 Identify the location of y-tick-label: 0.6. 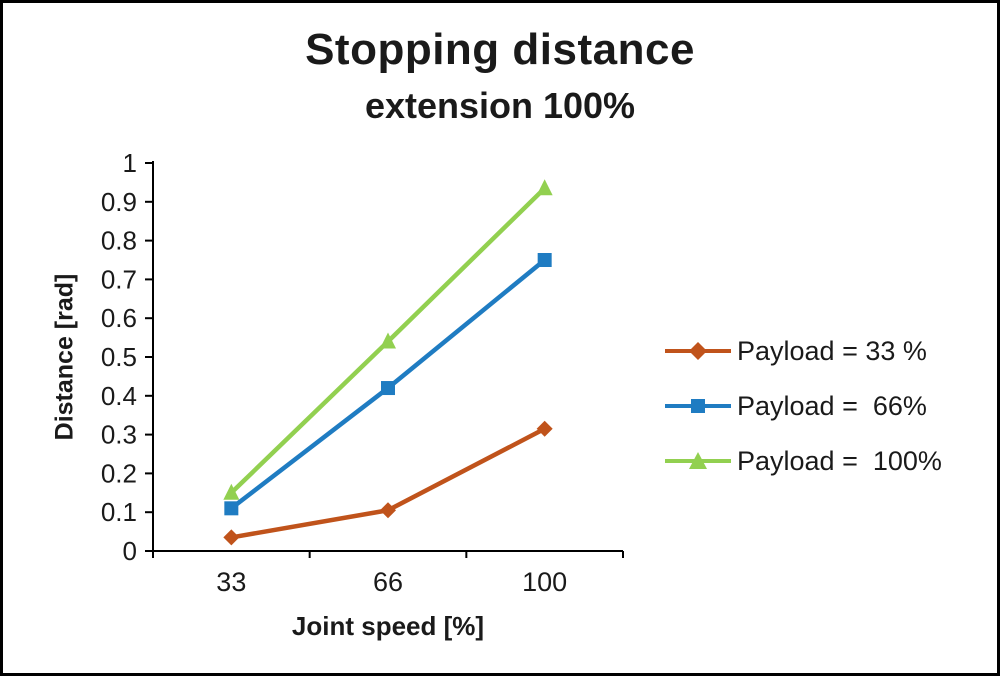
(119, 318).